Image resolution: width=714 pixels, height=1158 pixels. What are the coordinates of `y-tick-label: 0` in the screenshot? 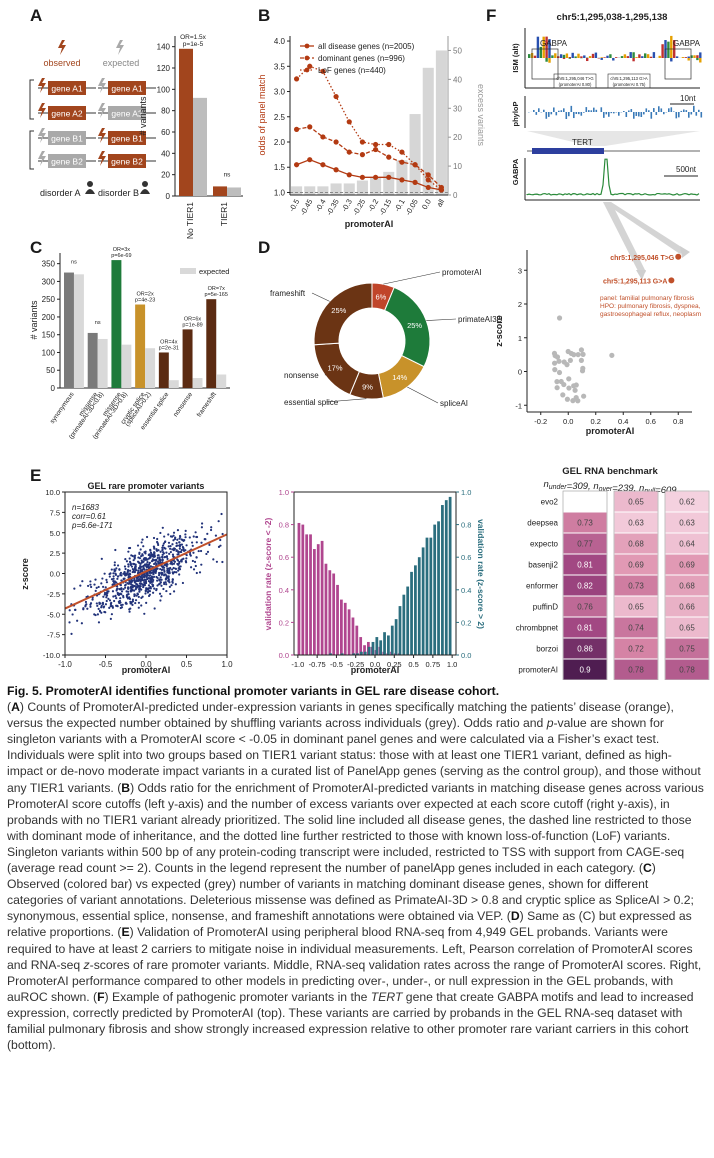 It's located at (53, 388).